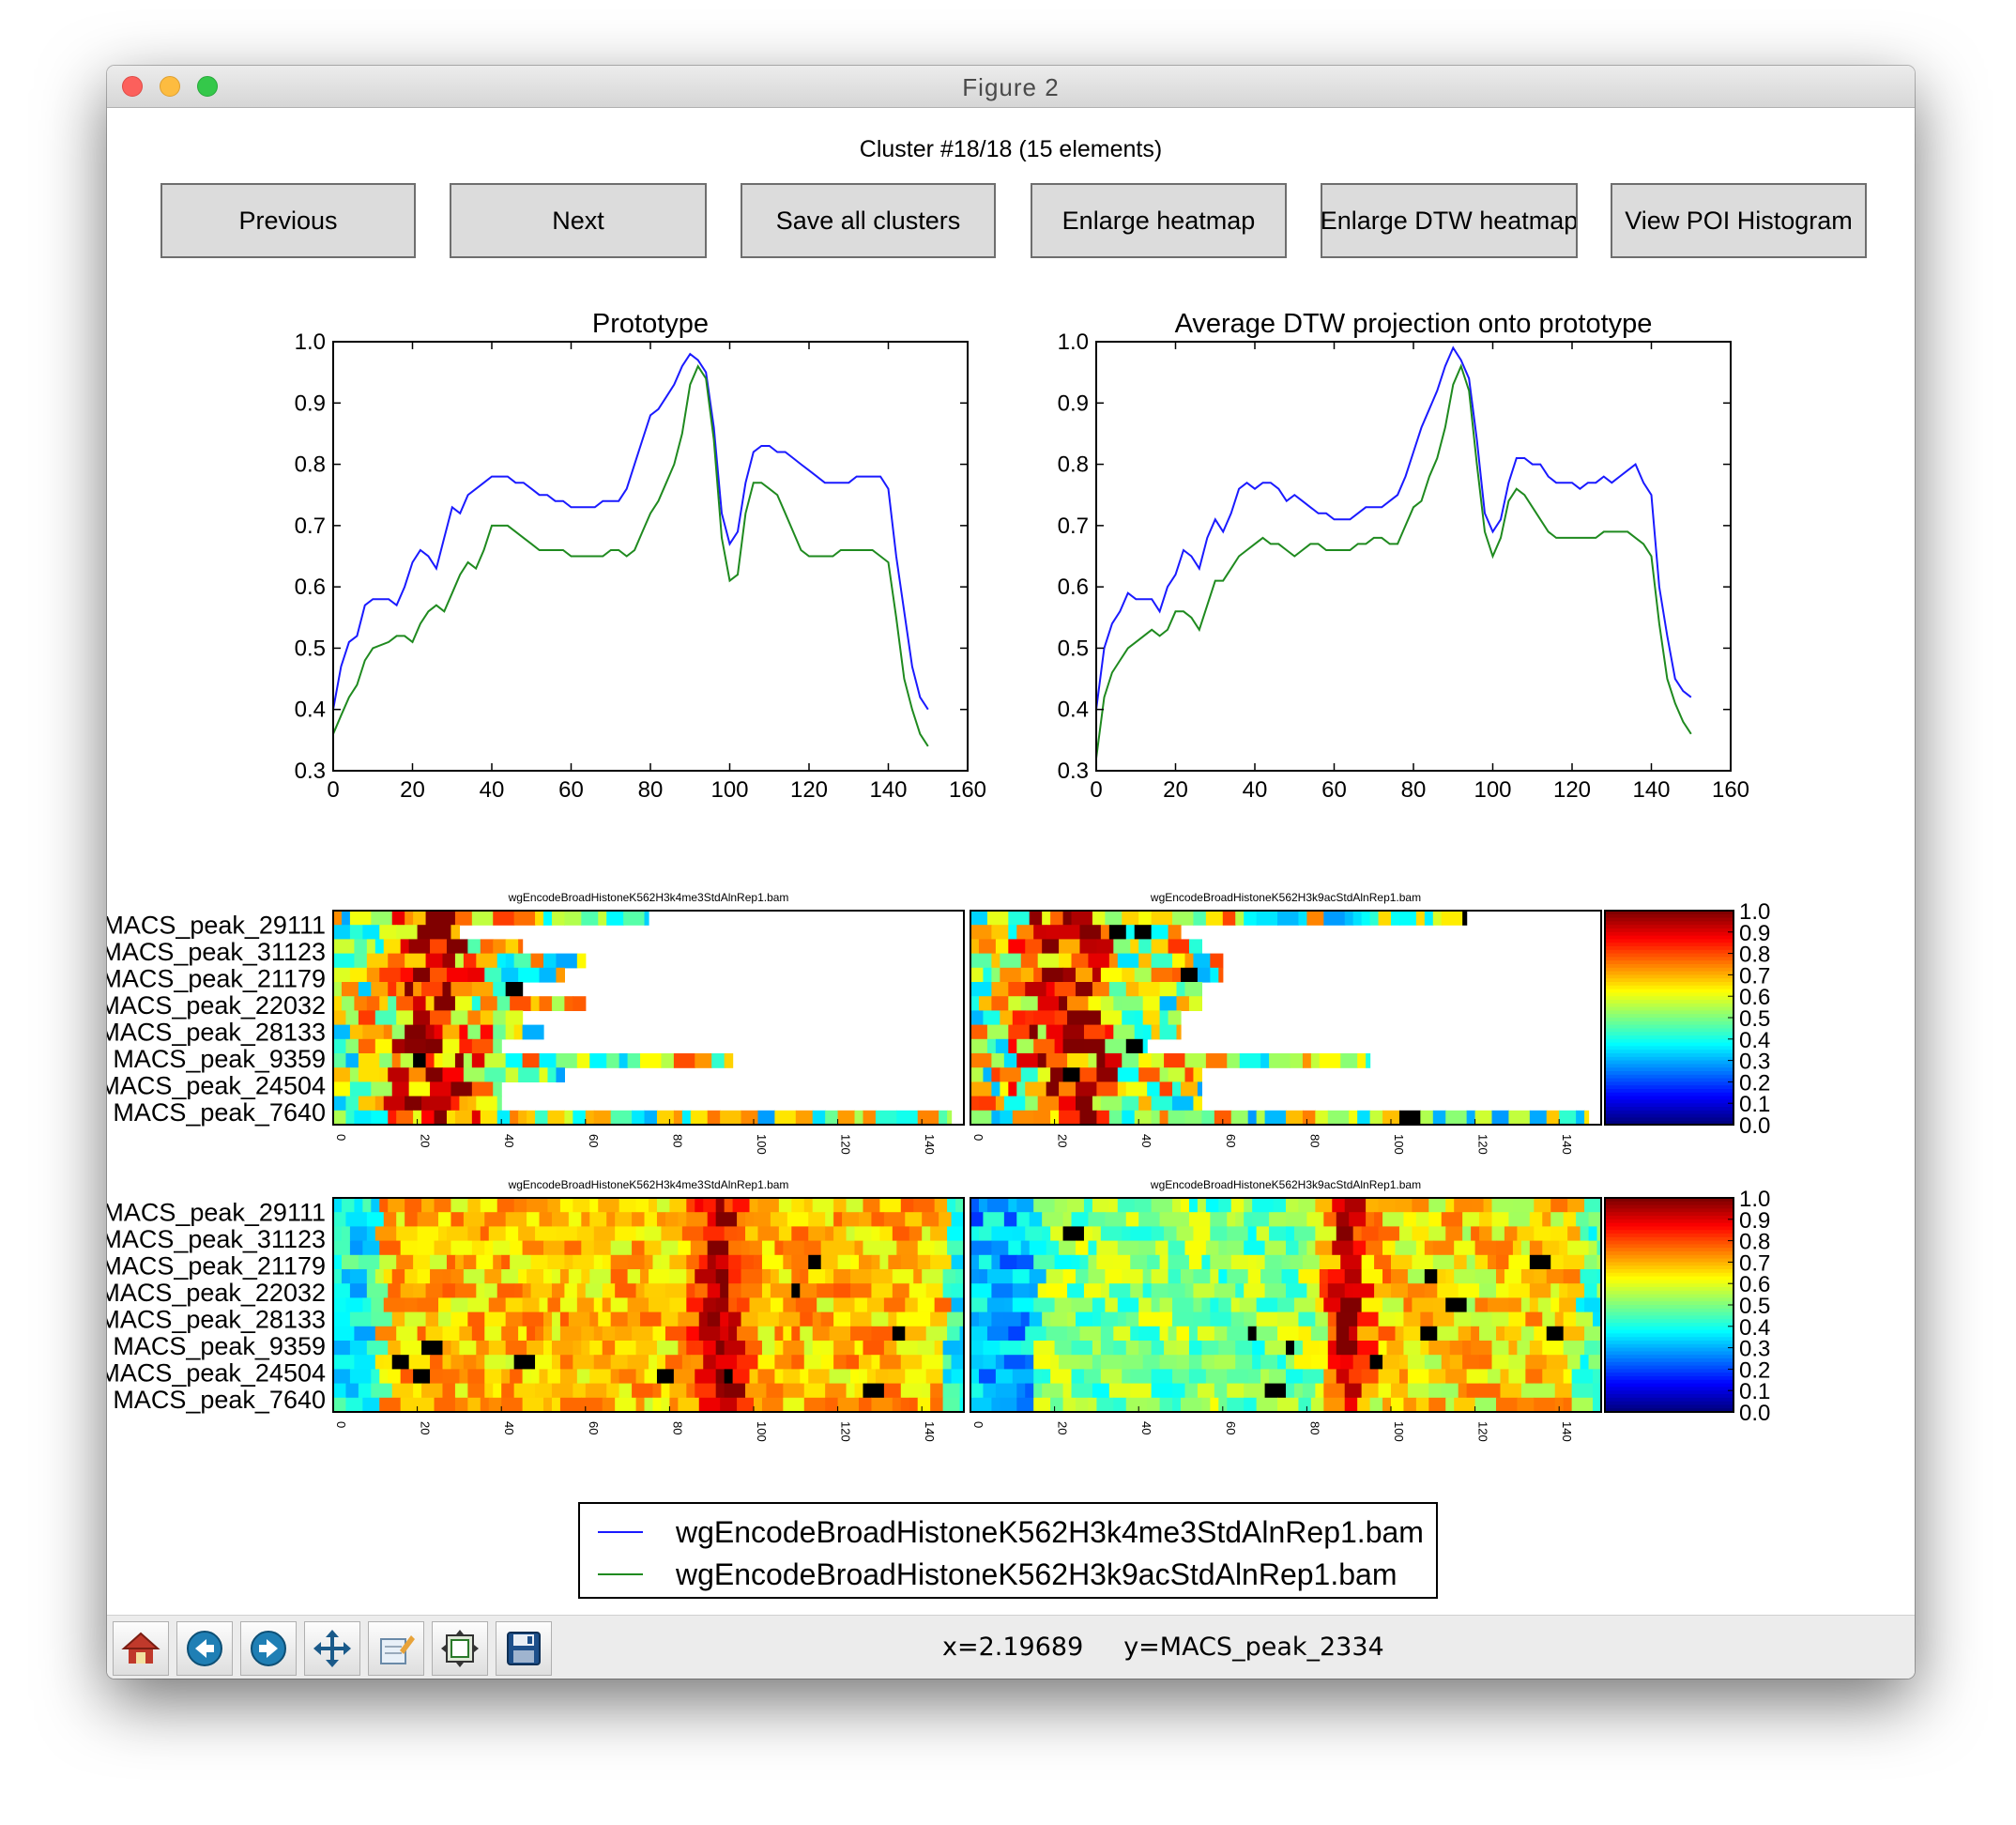 This screenshot has width=2016, height=1825. Describe the element at coordinates (1739, 220) in the screenshot. I see `view-poi-histogram-button: View POI Histogram` at that location.